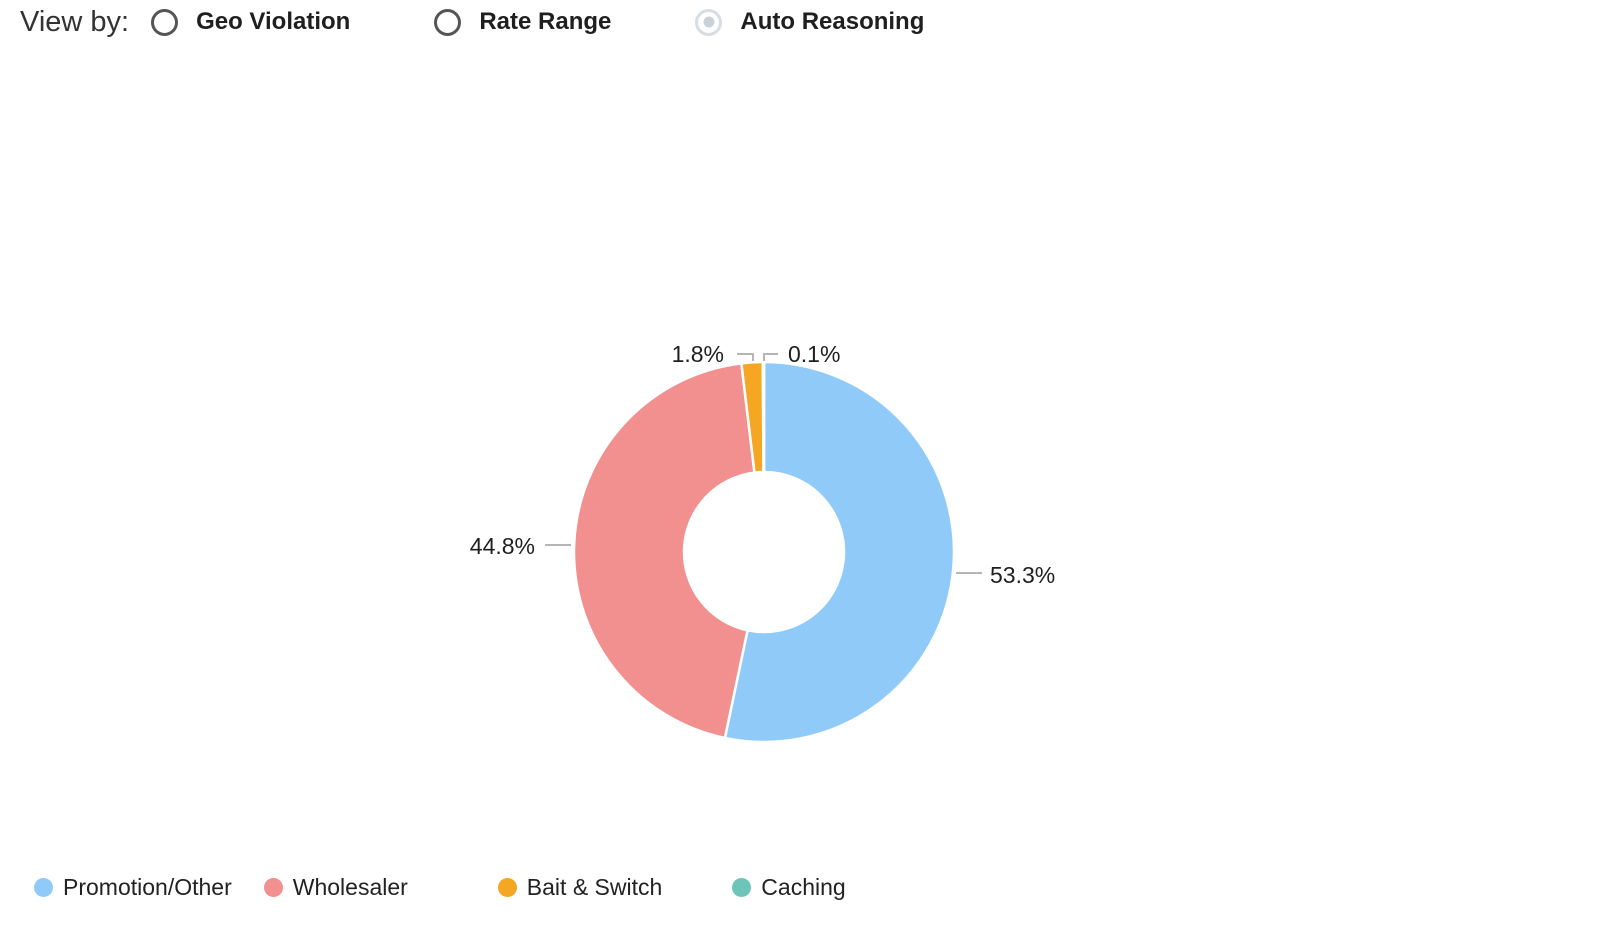  What do you see at coordinates (763, 417) in the screenshot?
I see `donut-slice-caching` at bounding box center [763, 417].